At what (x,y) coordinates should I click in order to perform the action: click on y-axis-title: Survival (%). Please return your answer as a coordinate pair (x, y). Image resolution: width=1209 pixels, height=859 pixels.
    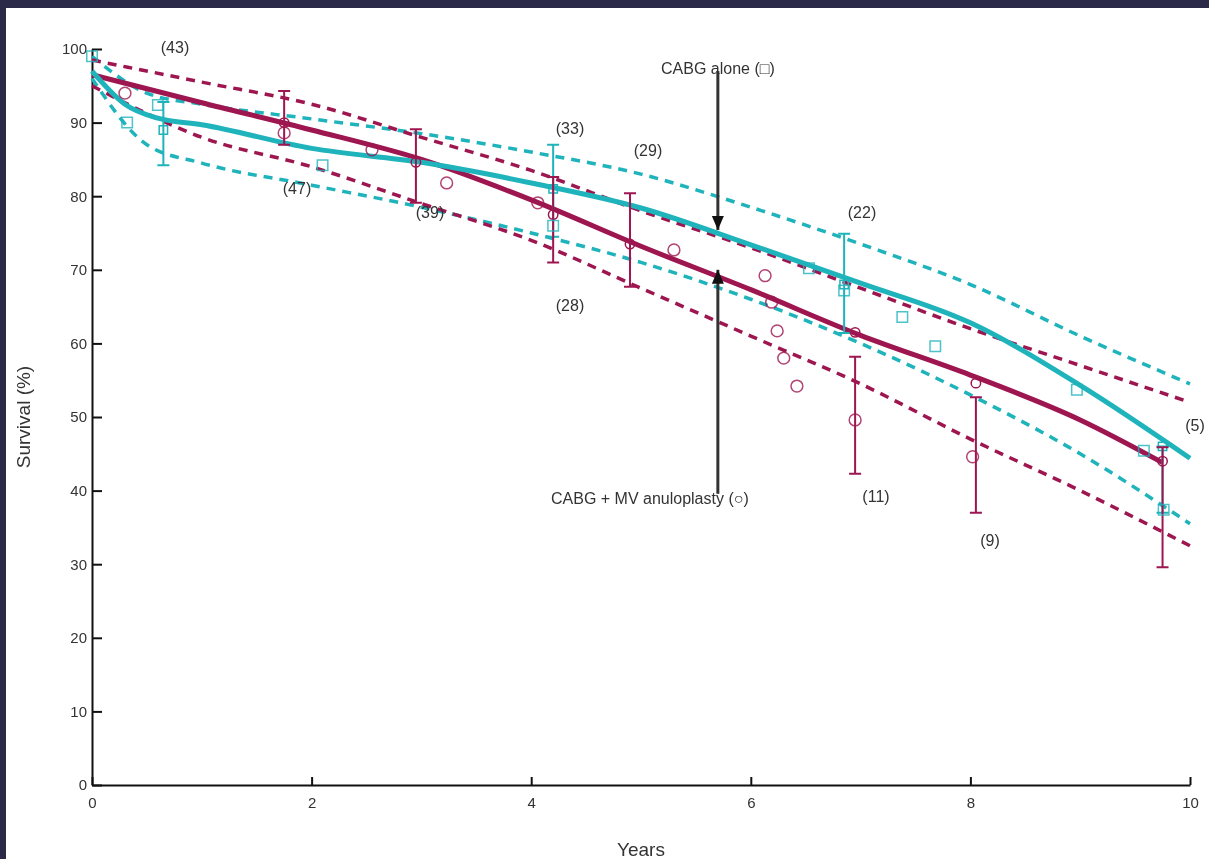
    Looking at the image, I should click on (23, 417).